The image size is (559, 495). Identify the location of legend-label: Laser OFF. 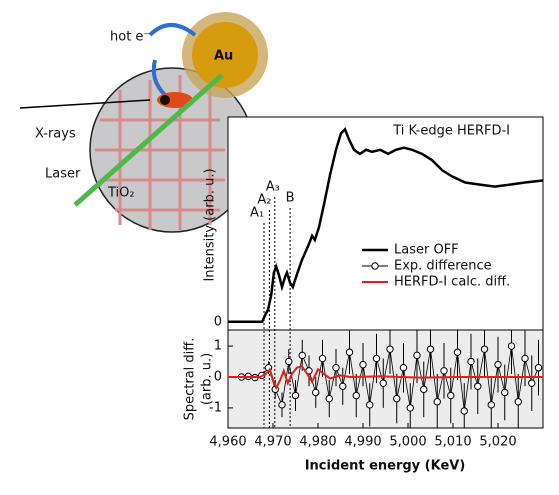
(426, 250).